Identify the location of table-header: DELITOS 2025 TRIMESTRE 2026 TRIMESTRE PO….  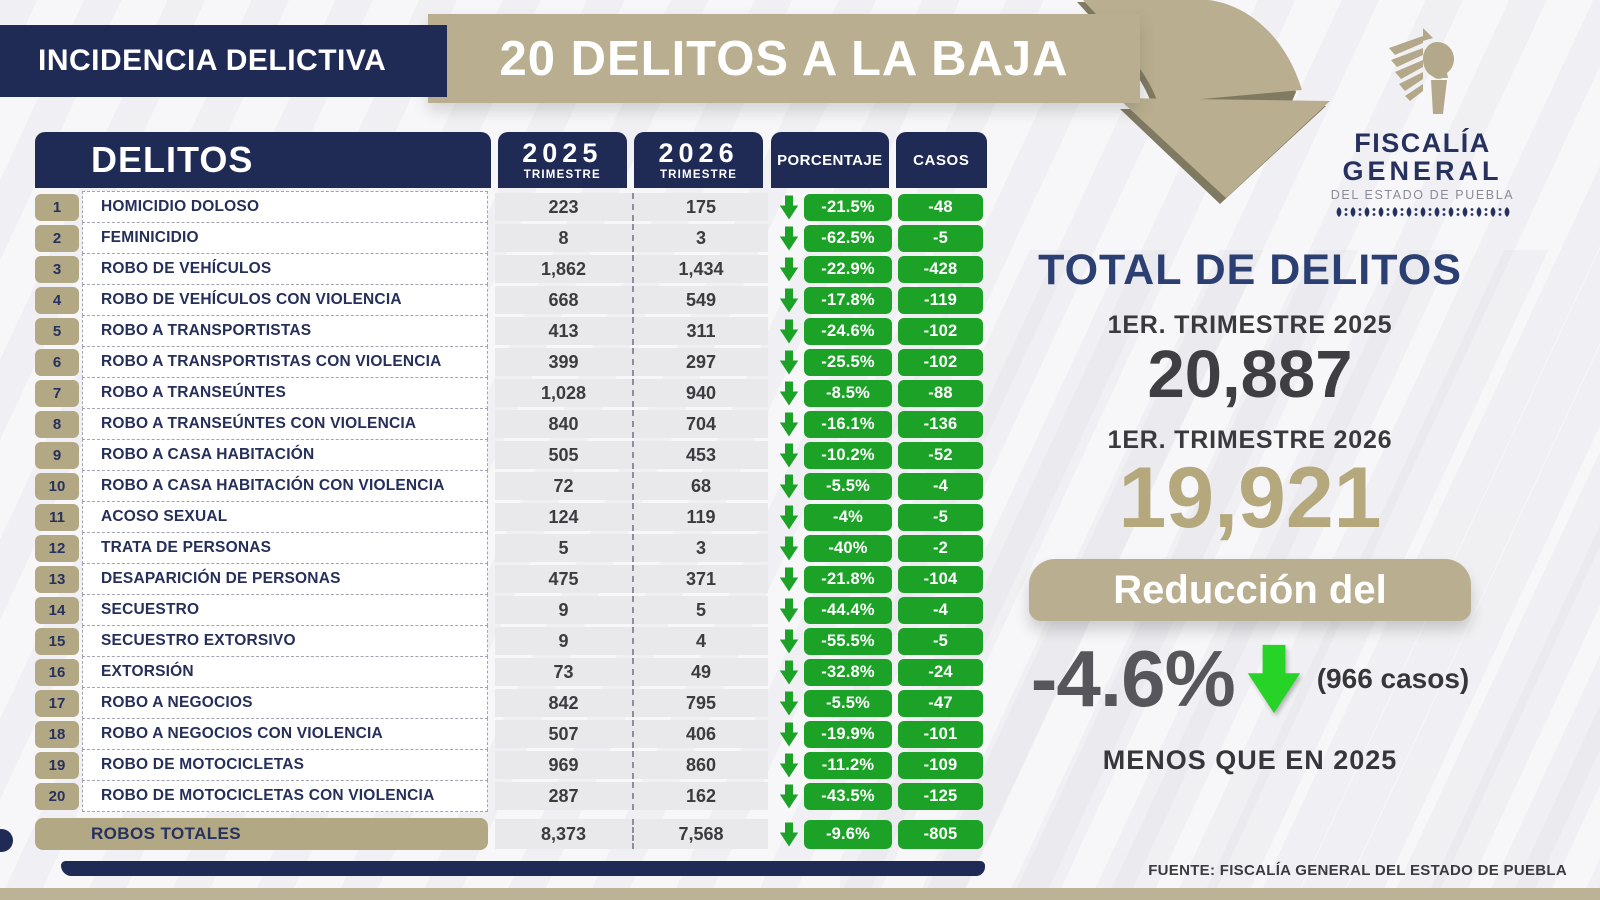
(511, 160).